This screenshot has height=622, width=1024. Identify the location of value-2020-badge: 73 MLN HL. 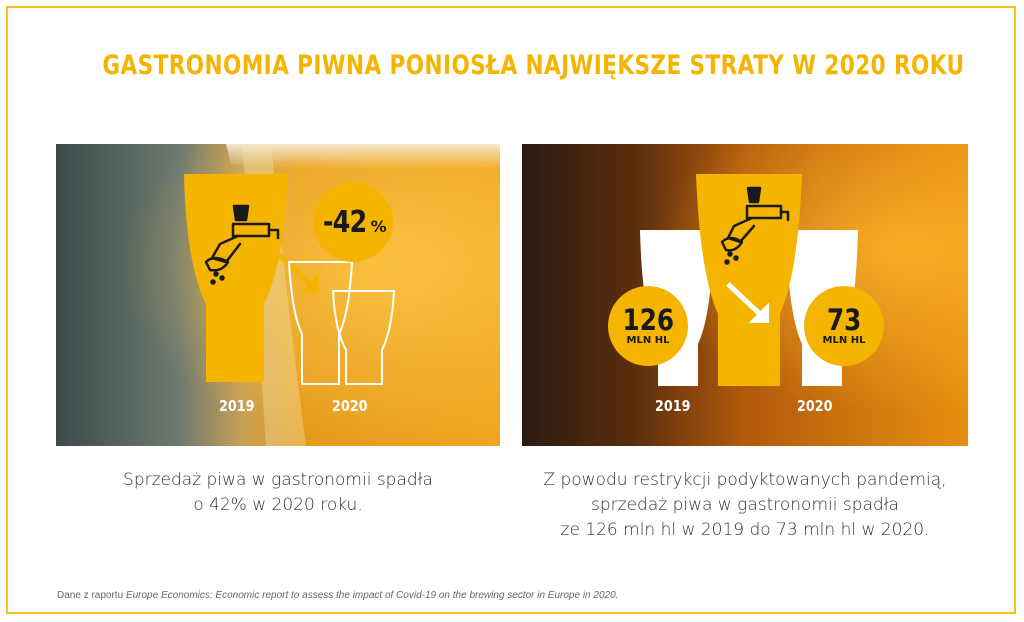
(844, 326).